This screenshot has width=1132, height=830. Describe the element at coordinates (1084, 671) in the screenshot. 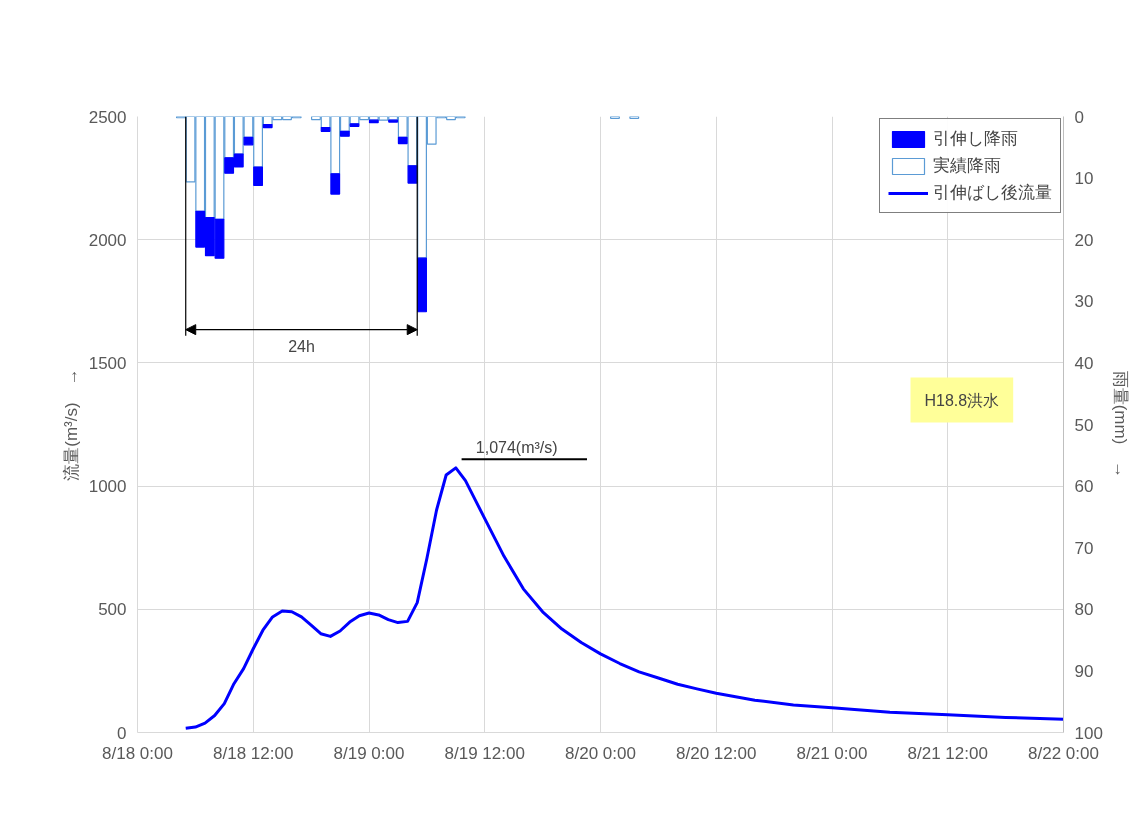

I see `y2-tick-label: 90` at that location.